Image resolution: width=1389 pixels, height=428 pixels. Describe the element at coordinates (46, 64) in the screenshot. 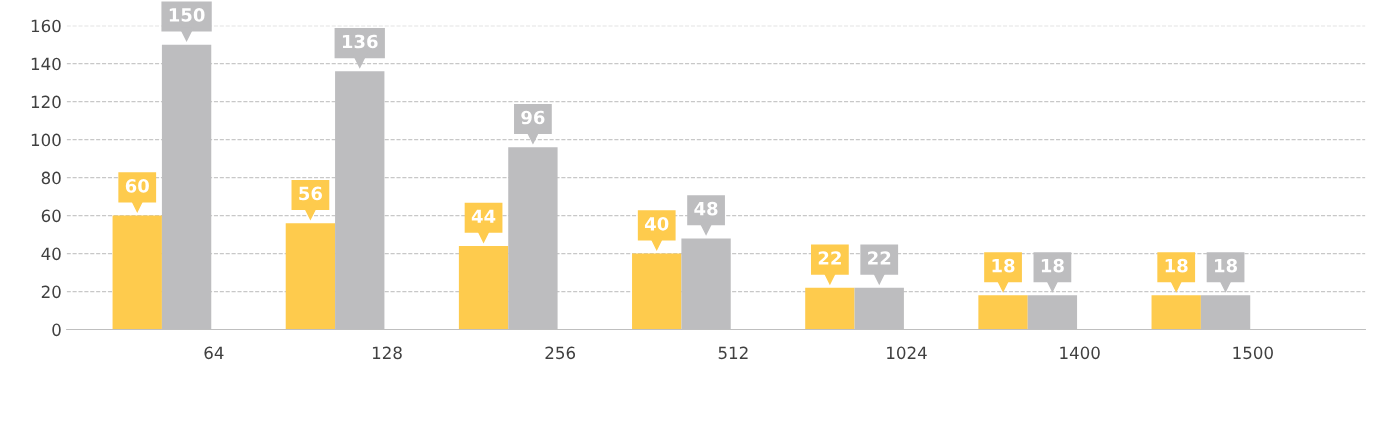

I see `y-tick-label: 140` at that location.